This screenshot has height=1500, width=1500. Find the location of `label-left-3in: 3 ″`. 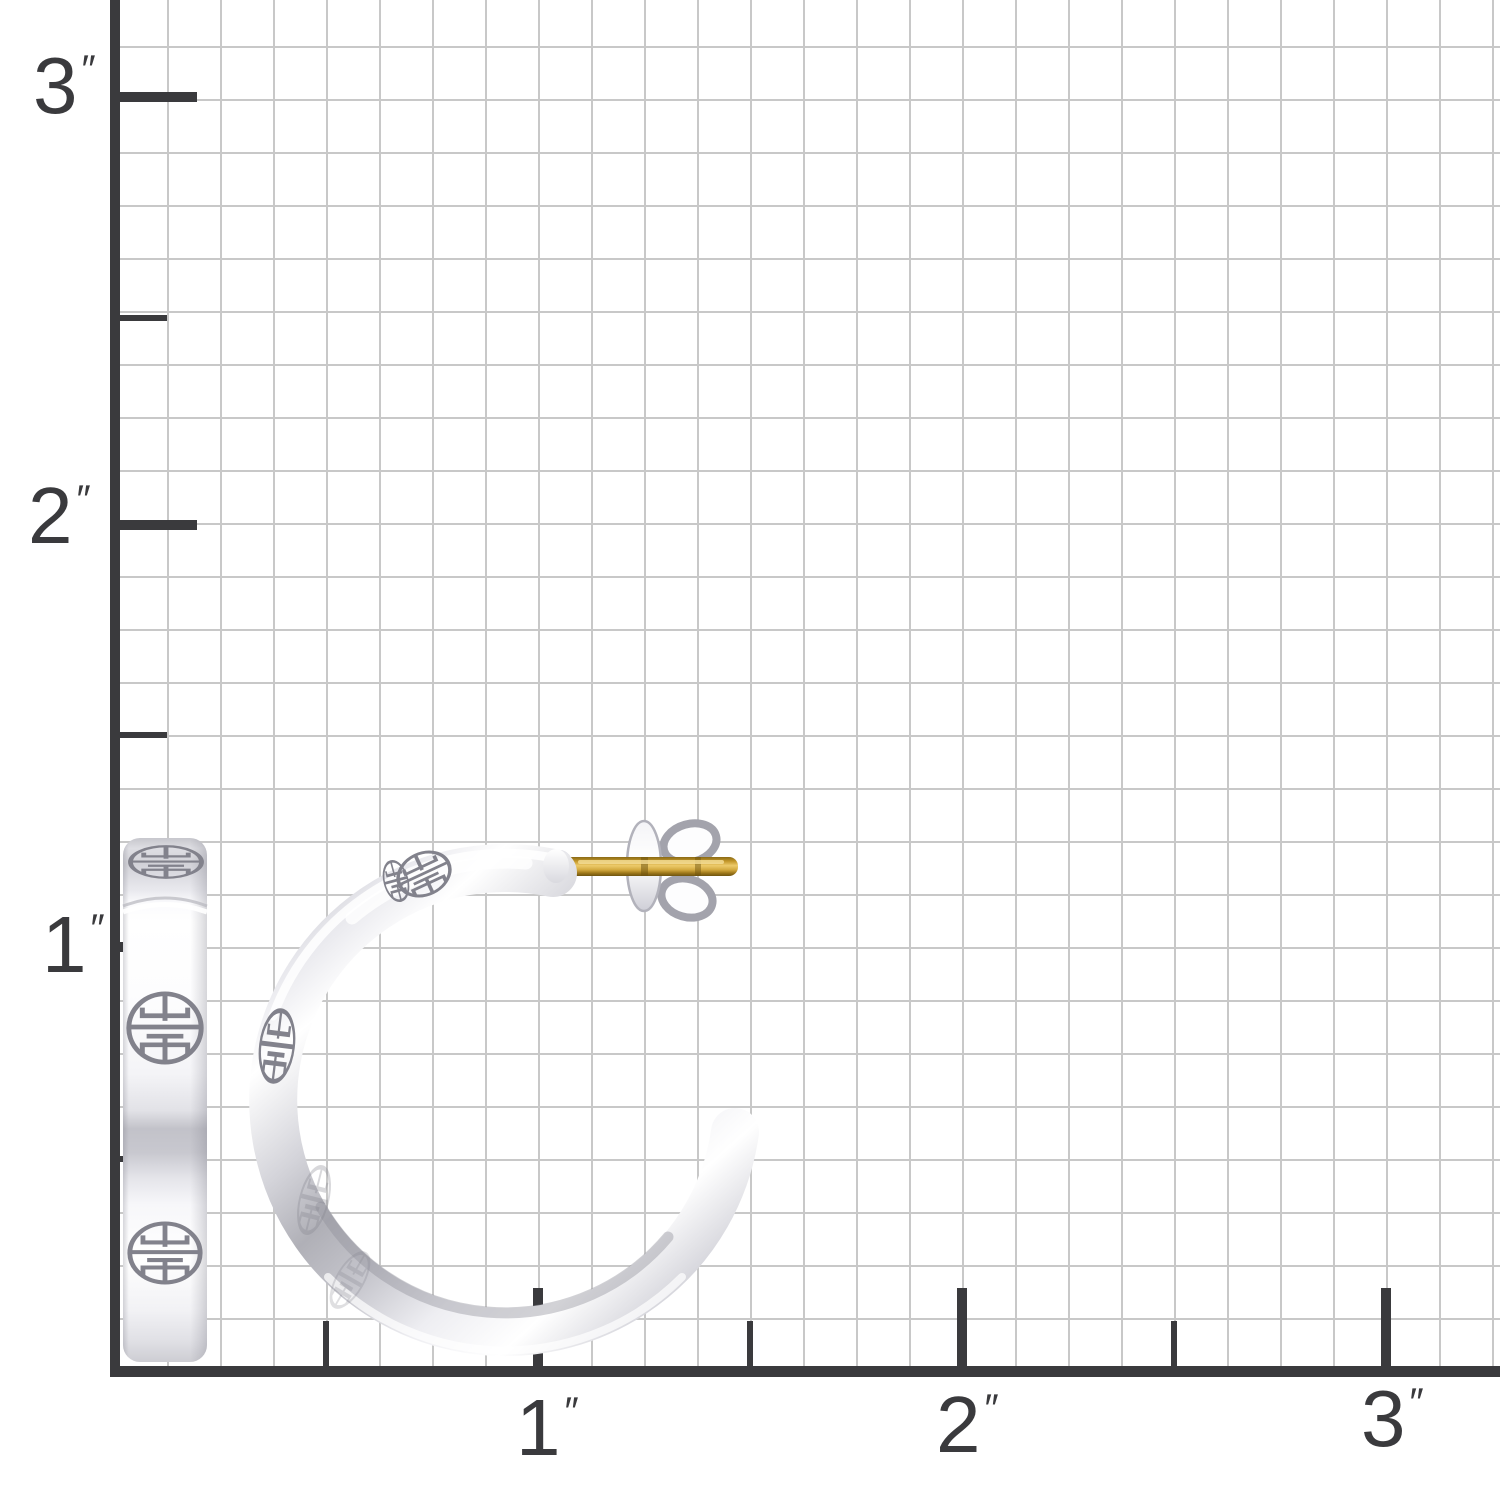

label-left-3in: 3 ″ is located at coordinates (64, 85).